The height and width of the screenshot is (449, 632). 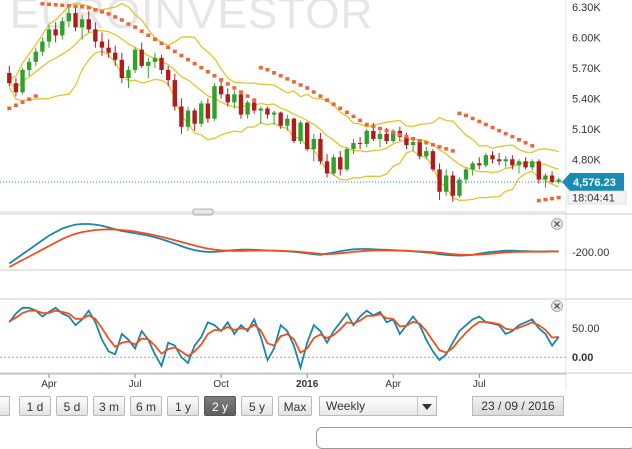 What do you see at coordinates (35, 406) in the screenshot?
I see `range-button-1d: 1 d` at bounding box center [35, 406].